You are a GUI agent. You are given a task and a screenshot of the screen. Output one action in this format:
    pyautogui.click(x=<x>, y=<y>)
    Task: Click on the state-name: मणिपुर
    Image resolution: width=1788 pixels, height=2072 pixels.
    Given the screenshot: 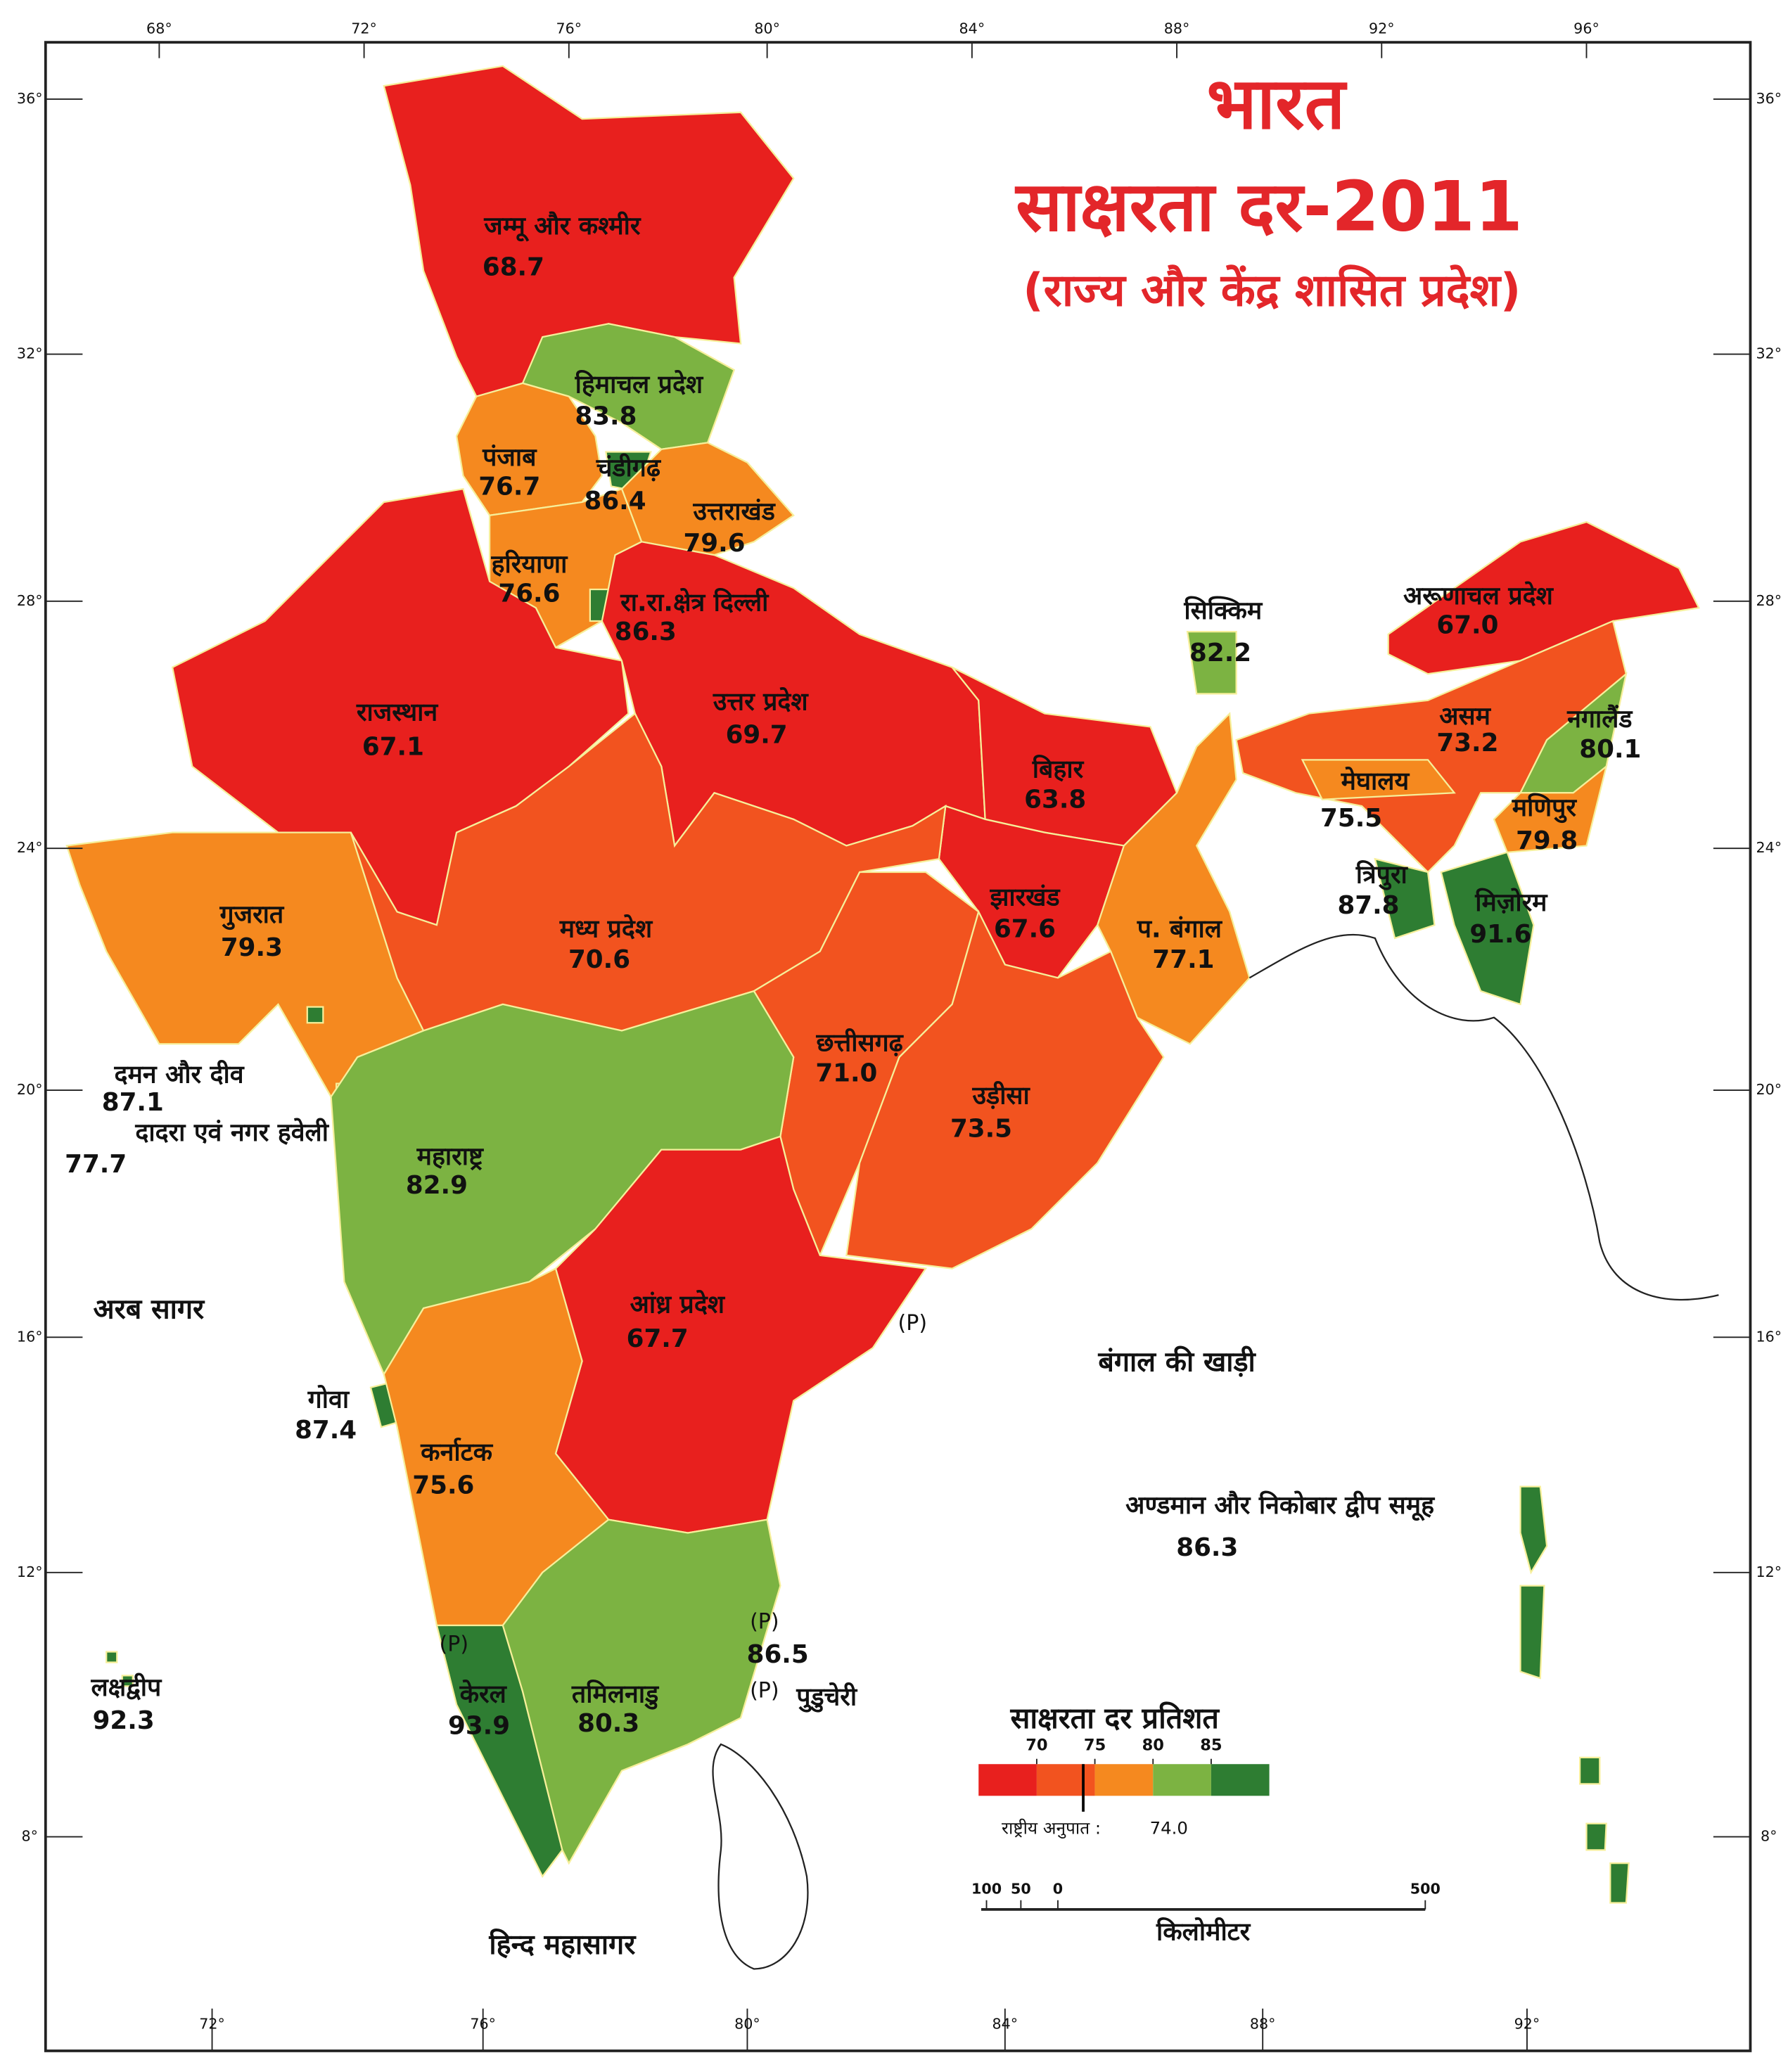 What is the action you would take?
    pyautogui.click(x=1545, y=808)
    